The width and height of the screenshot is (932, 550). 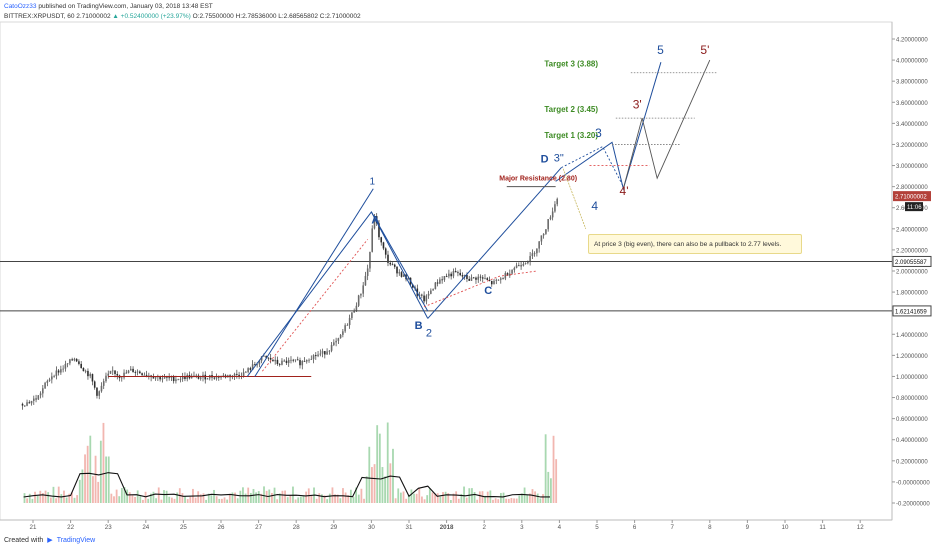 I want to click on wave-label: 4, so click(x=594, y=206).